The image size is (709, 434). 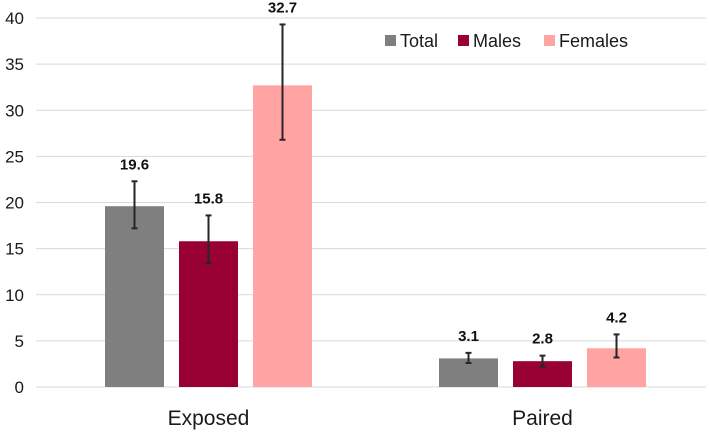 I want to click on y-tick-label: 40, so click(x=14, y=18).